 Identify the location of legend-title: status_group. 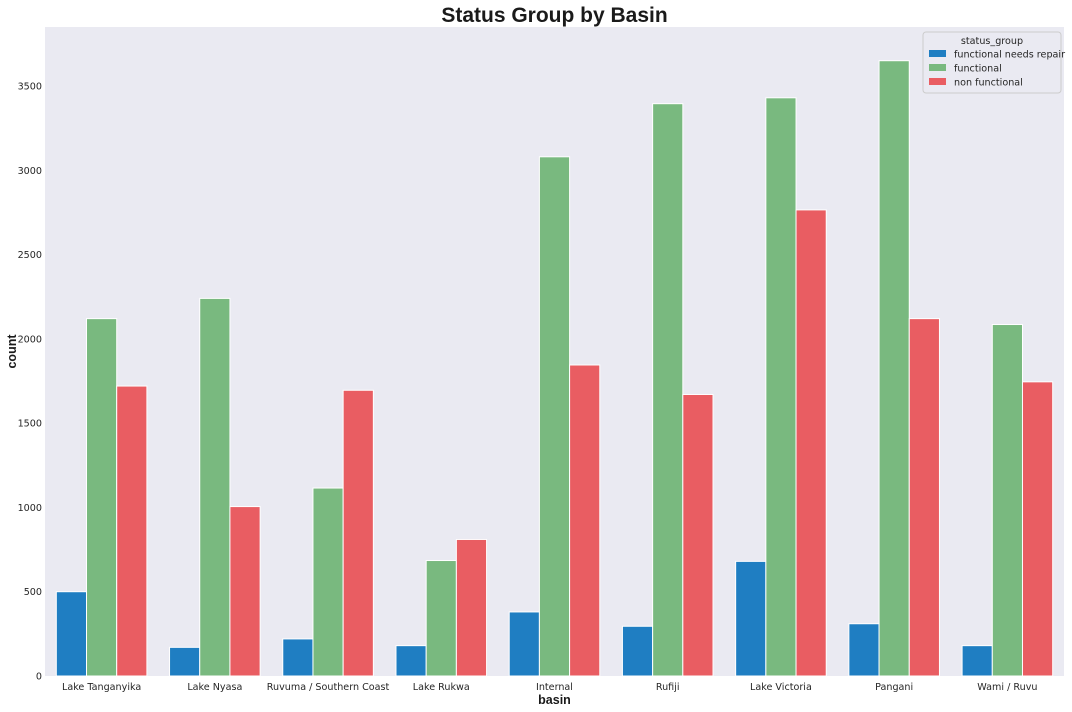
(992, 41).